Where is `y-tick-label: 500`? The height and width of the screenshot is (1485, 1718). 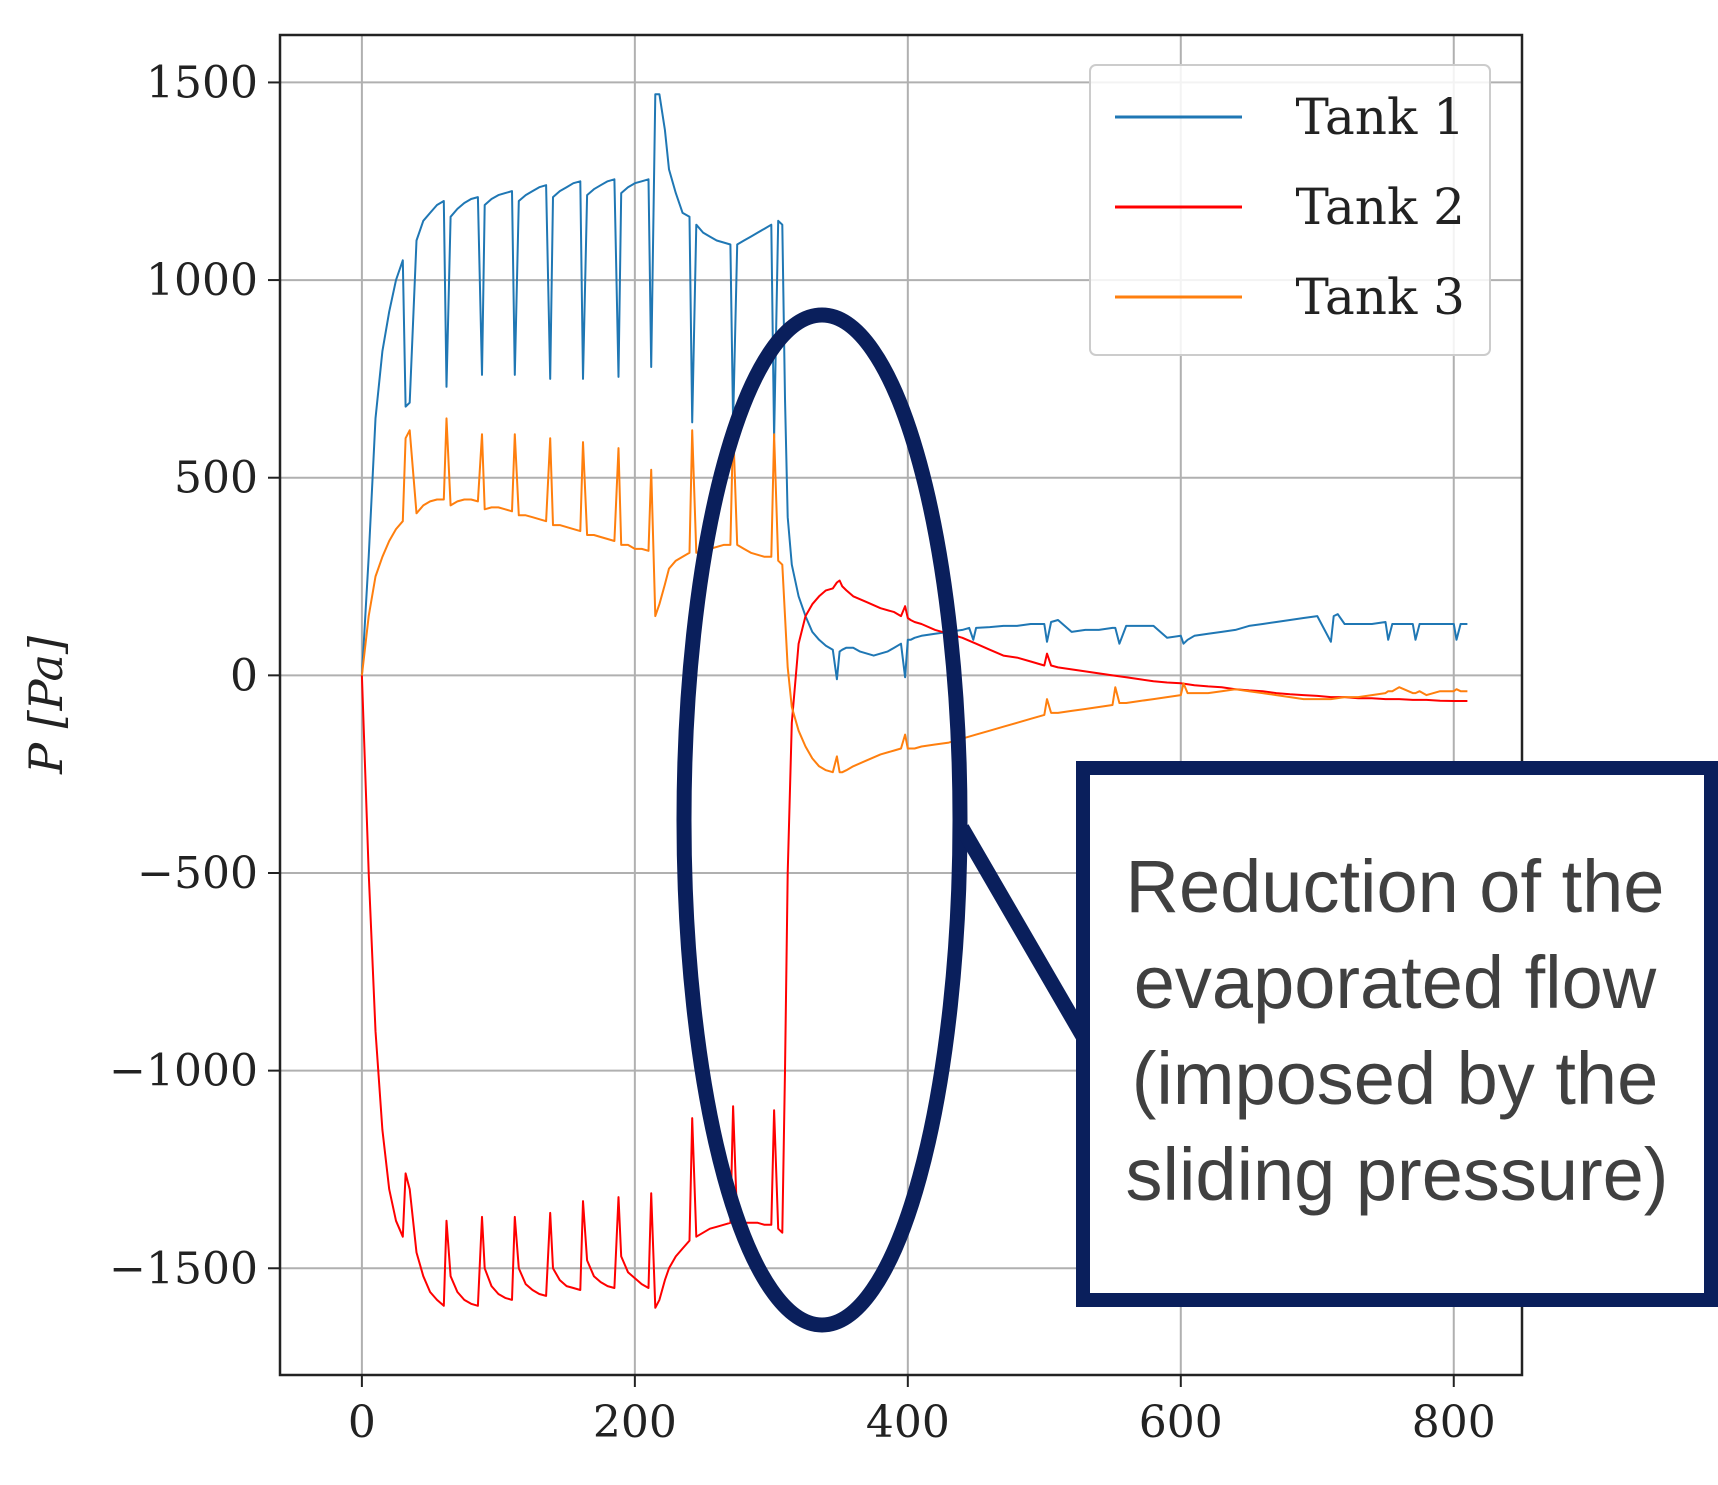 y-tick-label: 500 is located at coordinates (216, 478).